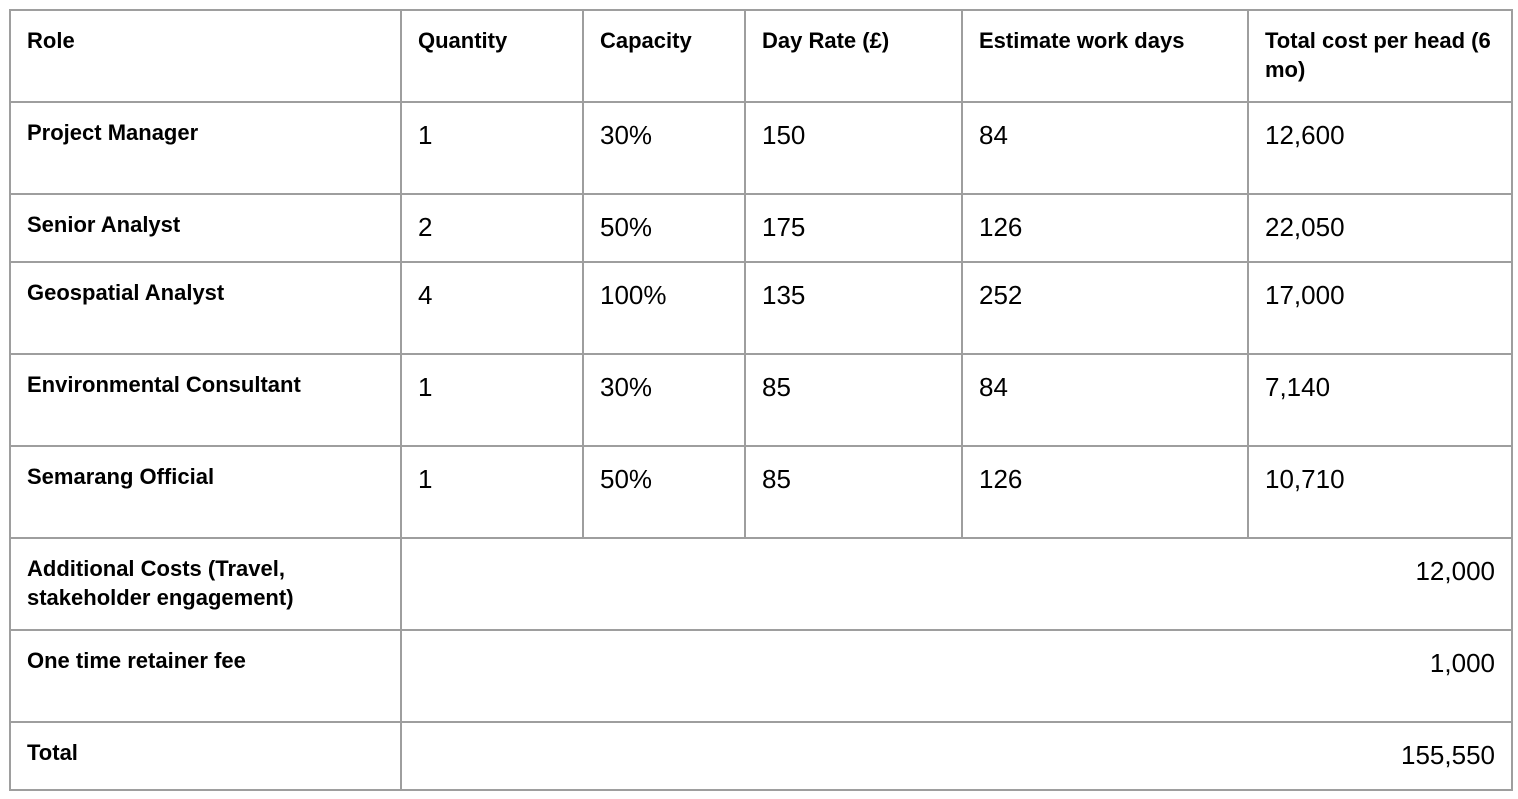  What do you see at coordinates (205, 56) in the screenshot?
I see `header-role: Role` at bounding box center [205, 56].